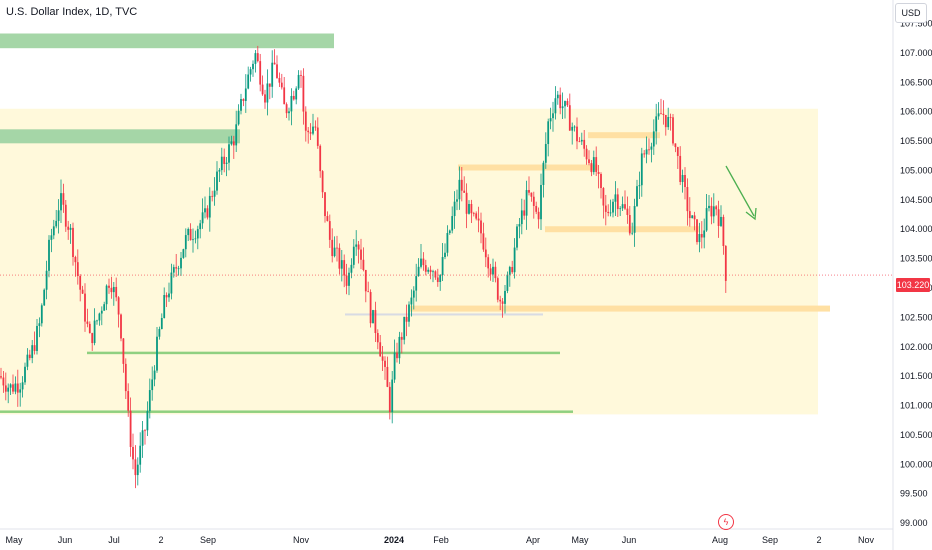 This screenshot has height=550, width=932. I want to click on y-tick-label: 104.500, so click(916, 200).